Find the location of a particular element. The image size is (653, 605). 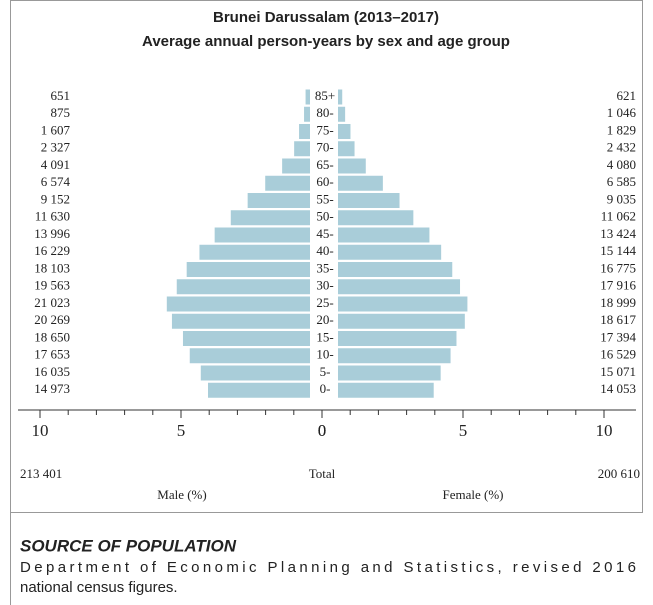

count-label: 1 829 is located at coordinates (621, 129).